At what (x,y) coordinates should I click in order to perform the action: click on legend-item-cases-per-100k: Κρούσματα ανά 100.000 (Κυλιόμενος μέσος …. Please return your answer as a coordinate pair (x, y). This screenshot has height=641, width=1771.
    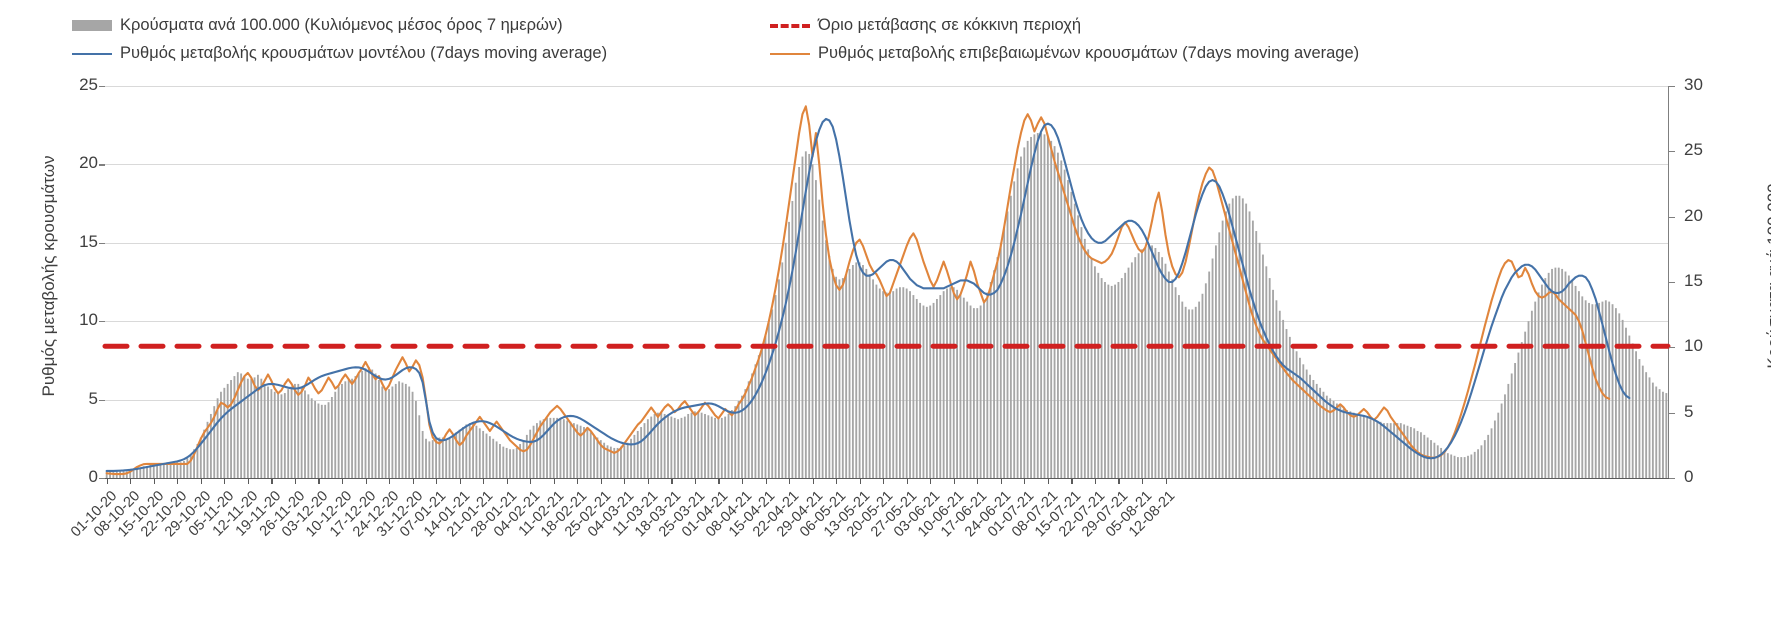
    Looking at the image, I should click on (317, 25).